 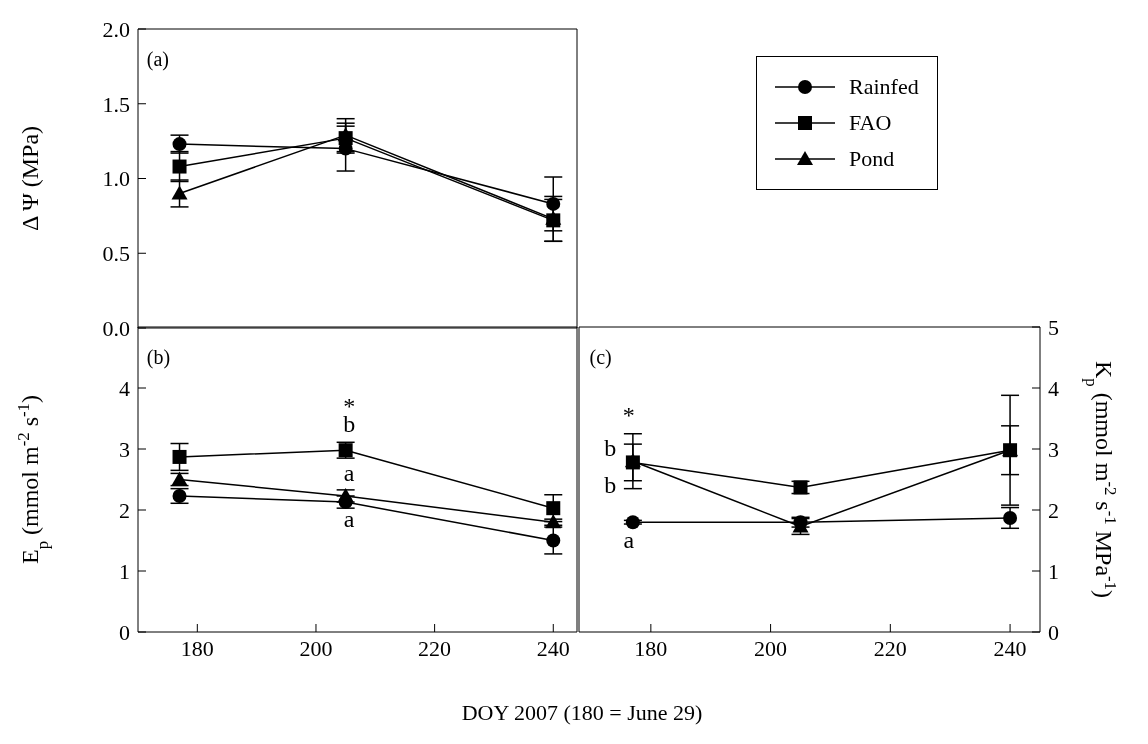 What do you see at coordinates (116, 328) in the screenshot?
I see `y-tick-label: 0.0` at bounding box center [116, 328].